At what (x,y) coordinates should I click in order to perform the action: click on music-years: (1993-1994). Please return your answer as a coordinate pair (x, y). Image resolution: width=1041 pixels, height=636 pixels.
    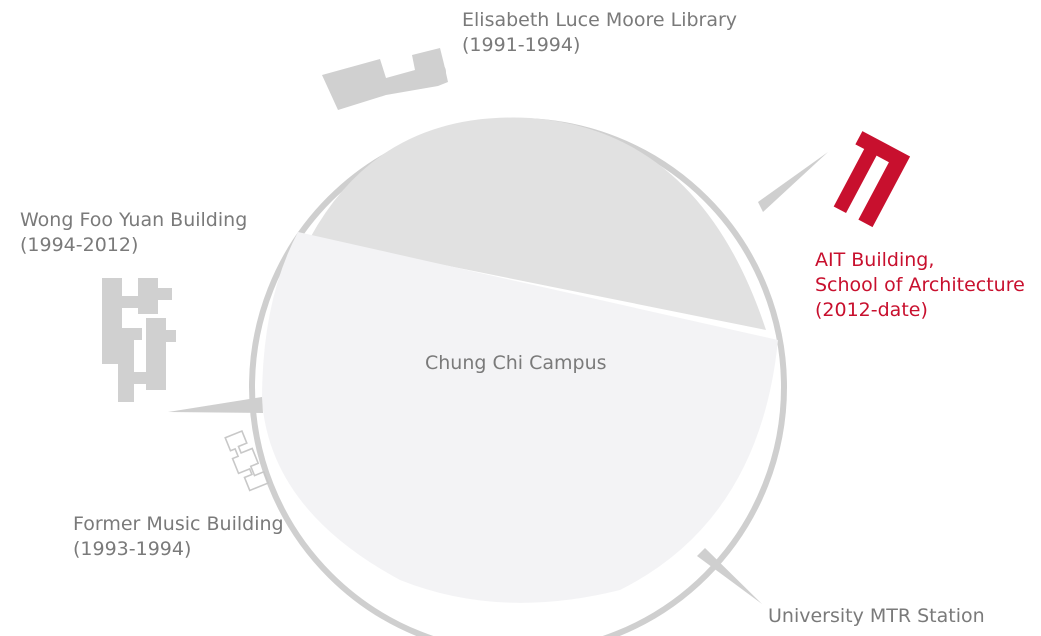
    Looking at the image, I should click on (132, 549).